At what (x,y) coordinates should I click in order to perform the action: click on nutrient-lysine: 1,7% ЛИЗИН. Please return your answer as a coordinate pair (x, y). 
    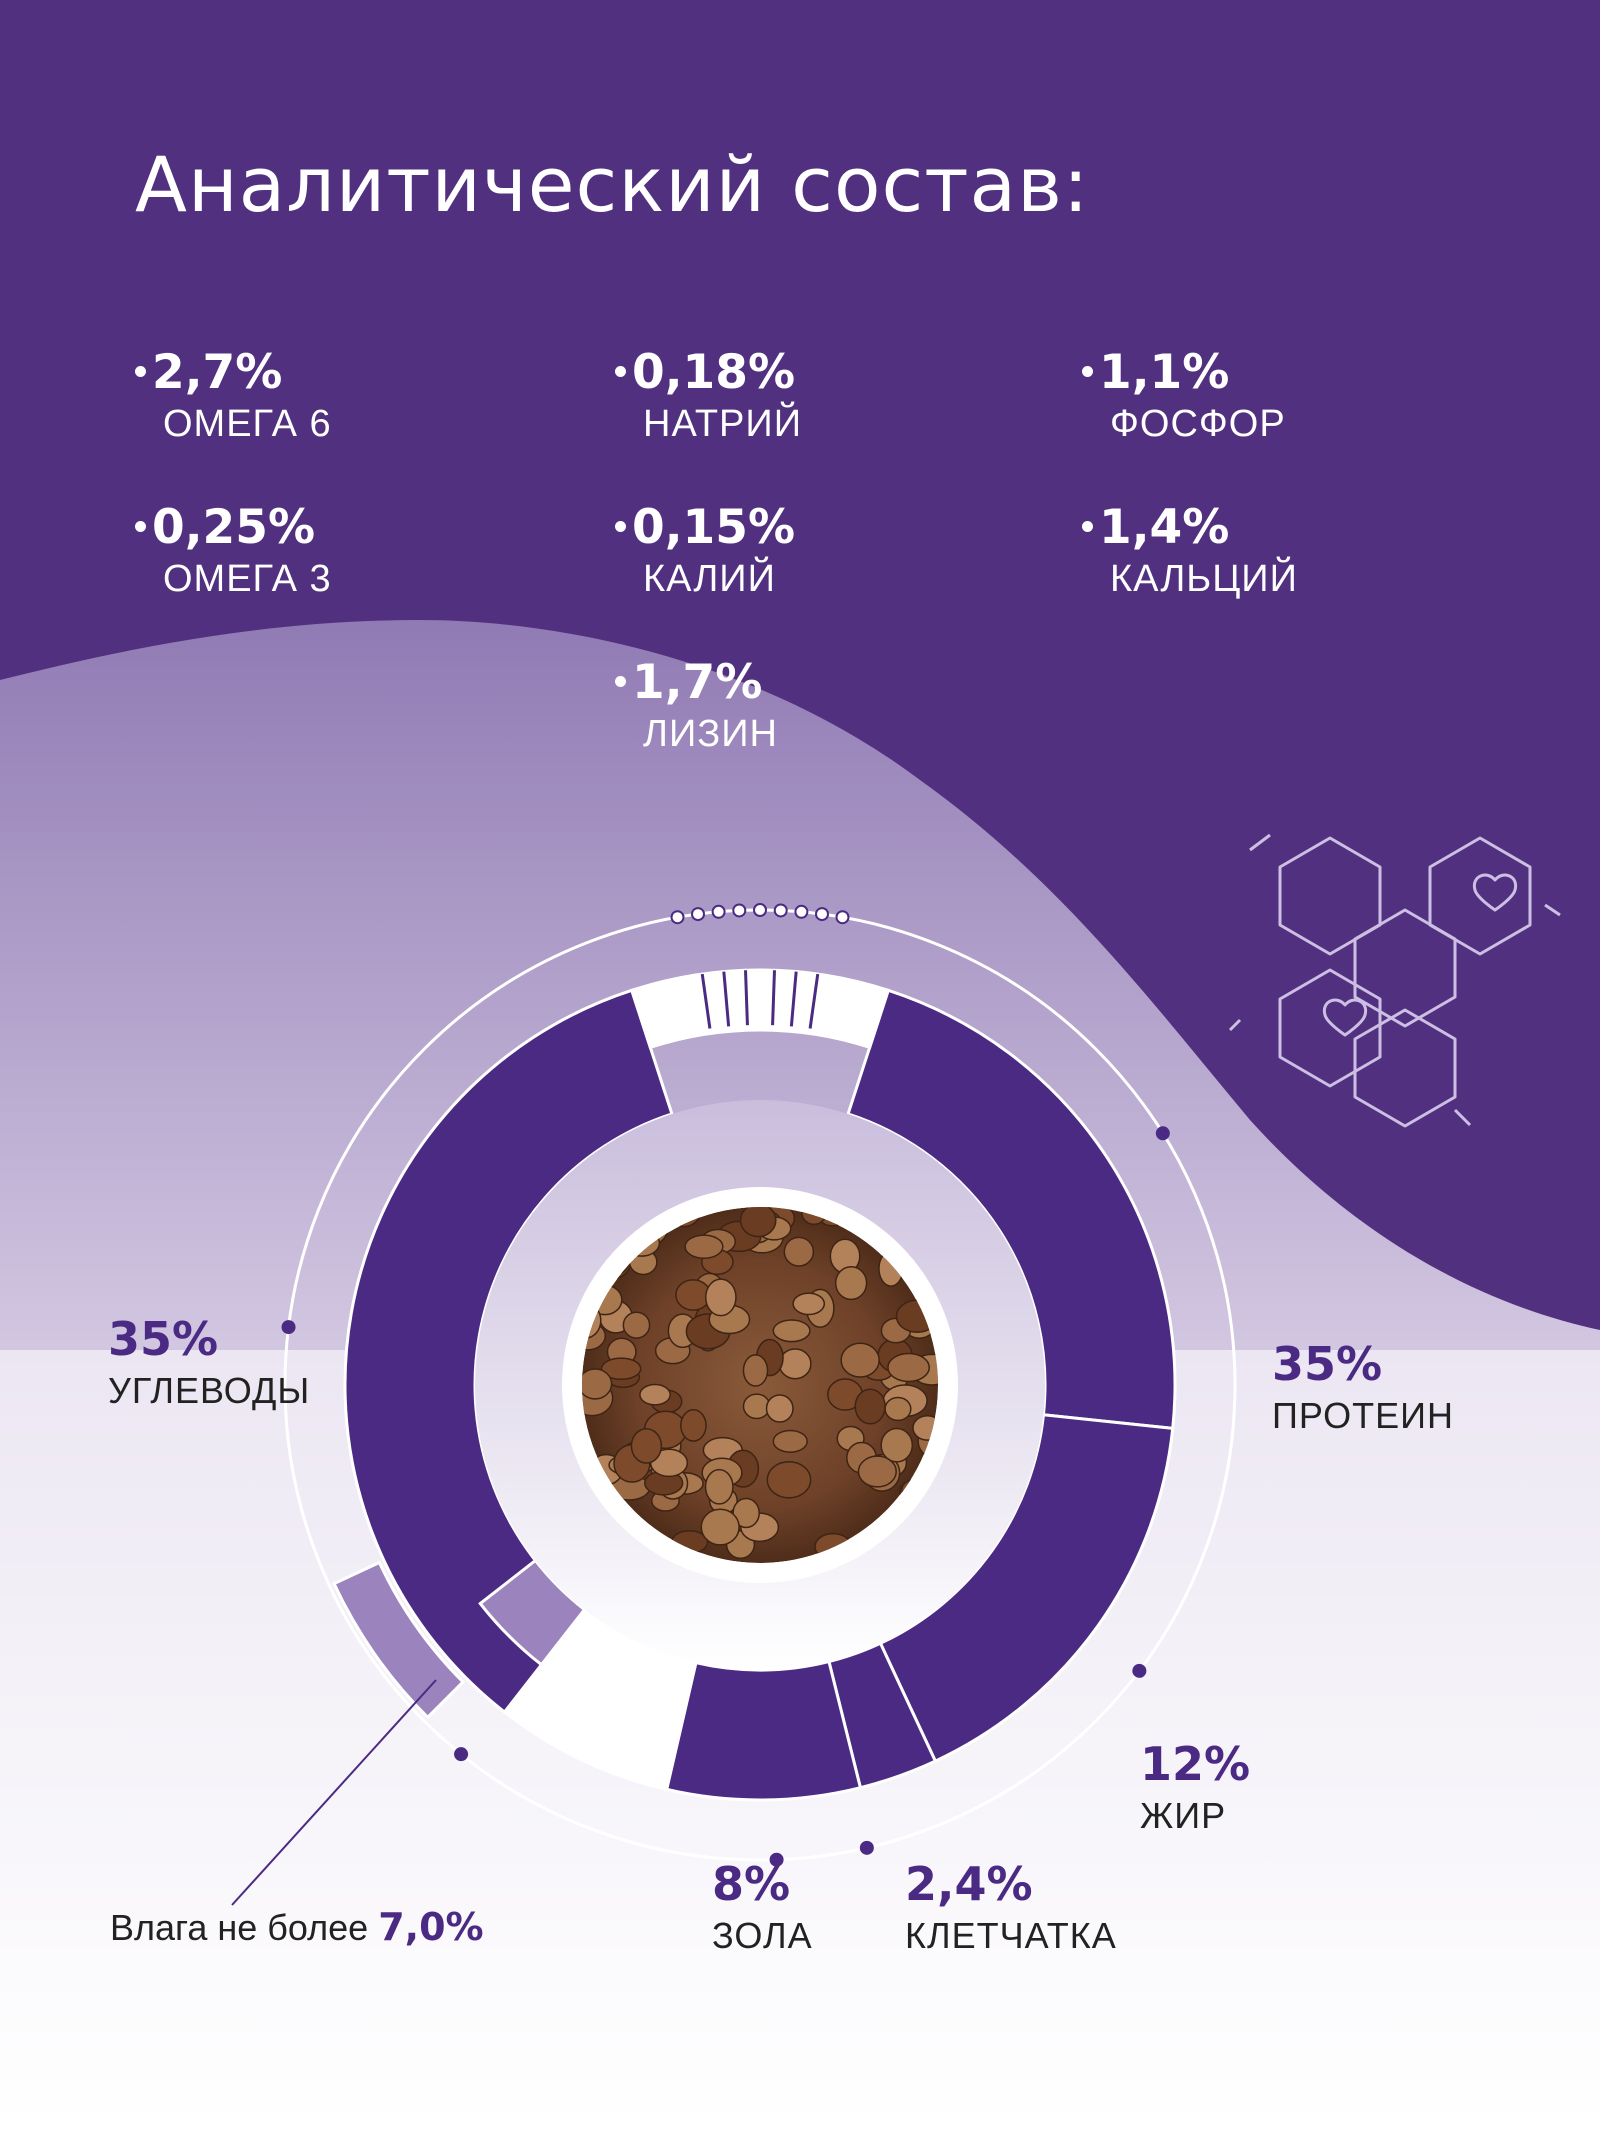
    Looking at the image, I should click on (696, 706).